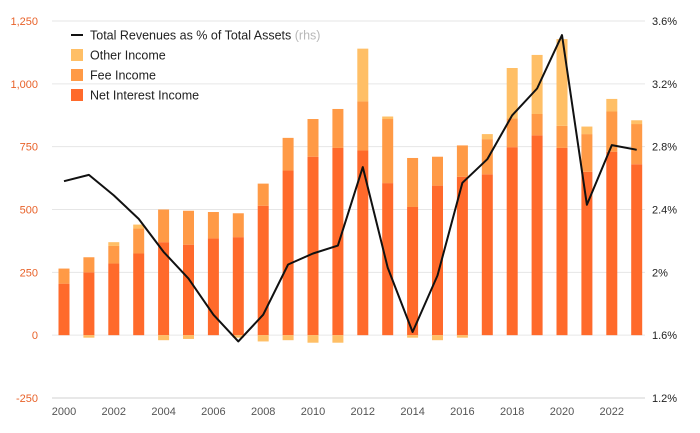  Describe the element at coordinates (462, 412) in the screenshot. I see `x-tick-label: 2016` at that location.